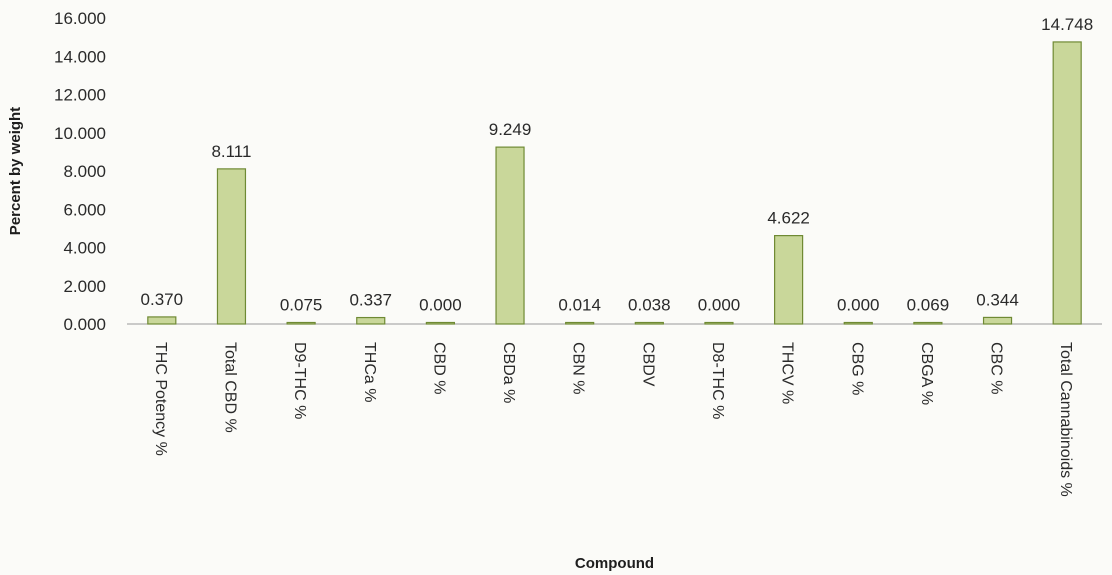 Image resolution: width=1112 pixels, height=575 pixels. Describe the element at coordinates (788, 218) in the screenshot. I see `data-label: 4.622` at that location.